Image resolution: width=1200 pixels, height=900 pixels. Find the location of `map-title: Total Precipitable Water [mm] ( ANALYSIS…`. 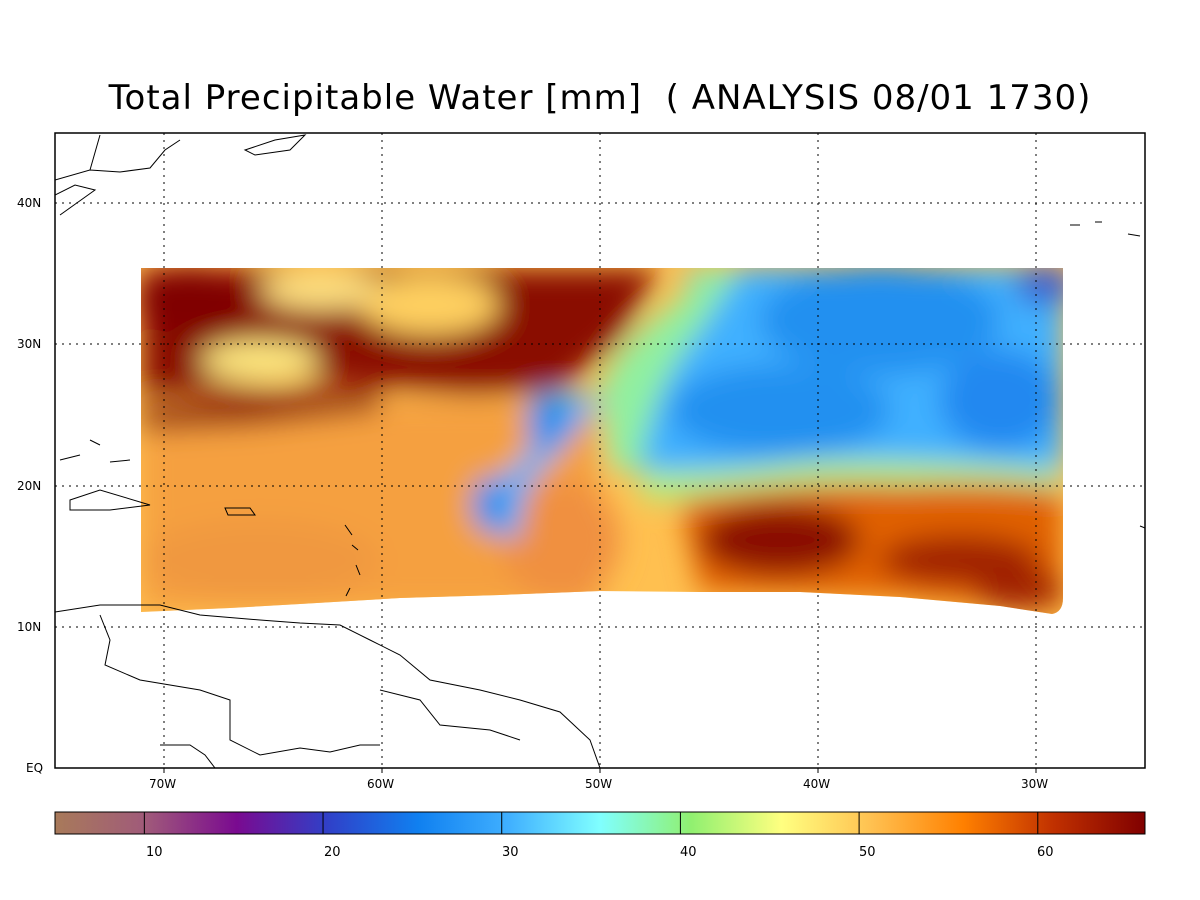

map-title: Total Precipitable Water [mm] ( ANALYSIS… is located at coordinates (600, 98).